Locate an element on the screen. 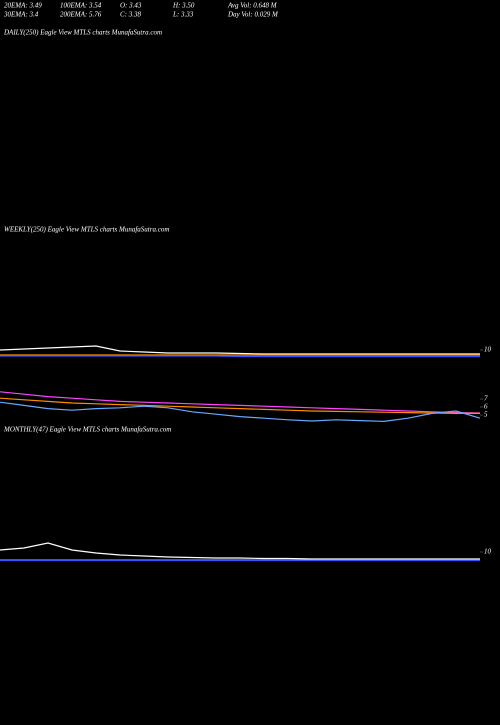 The height and width of the screenshot is (725, 500). header-stat: O: 3.43 is located at coordinates (131, 6).